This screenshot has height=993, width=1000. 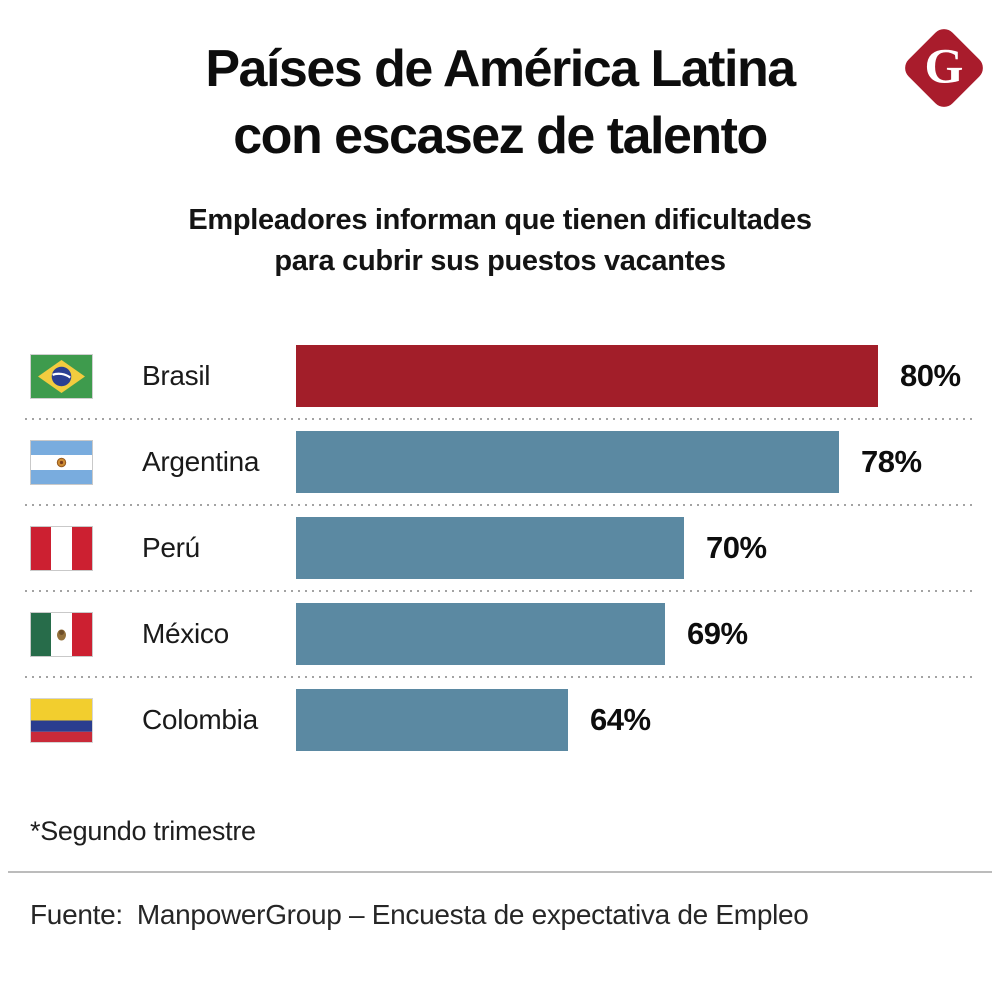 I want to click on title-line-1: Países de América Latina, so click(x=500, y=69).